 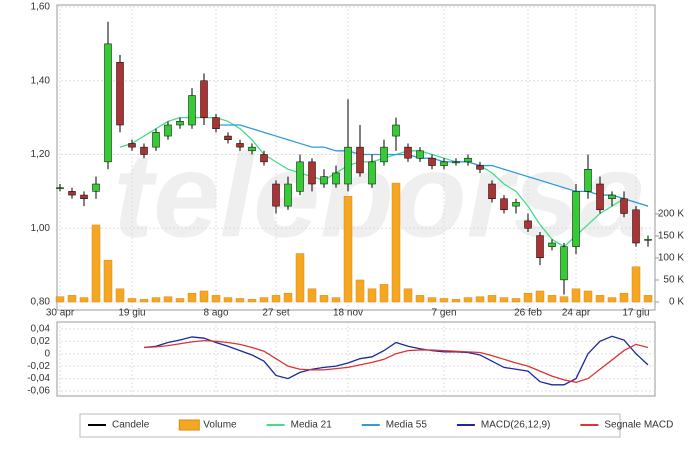 I want to click on y-tick-label: 1,00, so click(x=41, y=228).